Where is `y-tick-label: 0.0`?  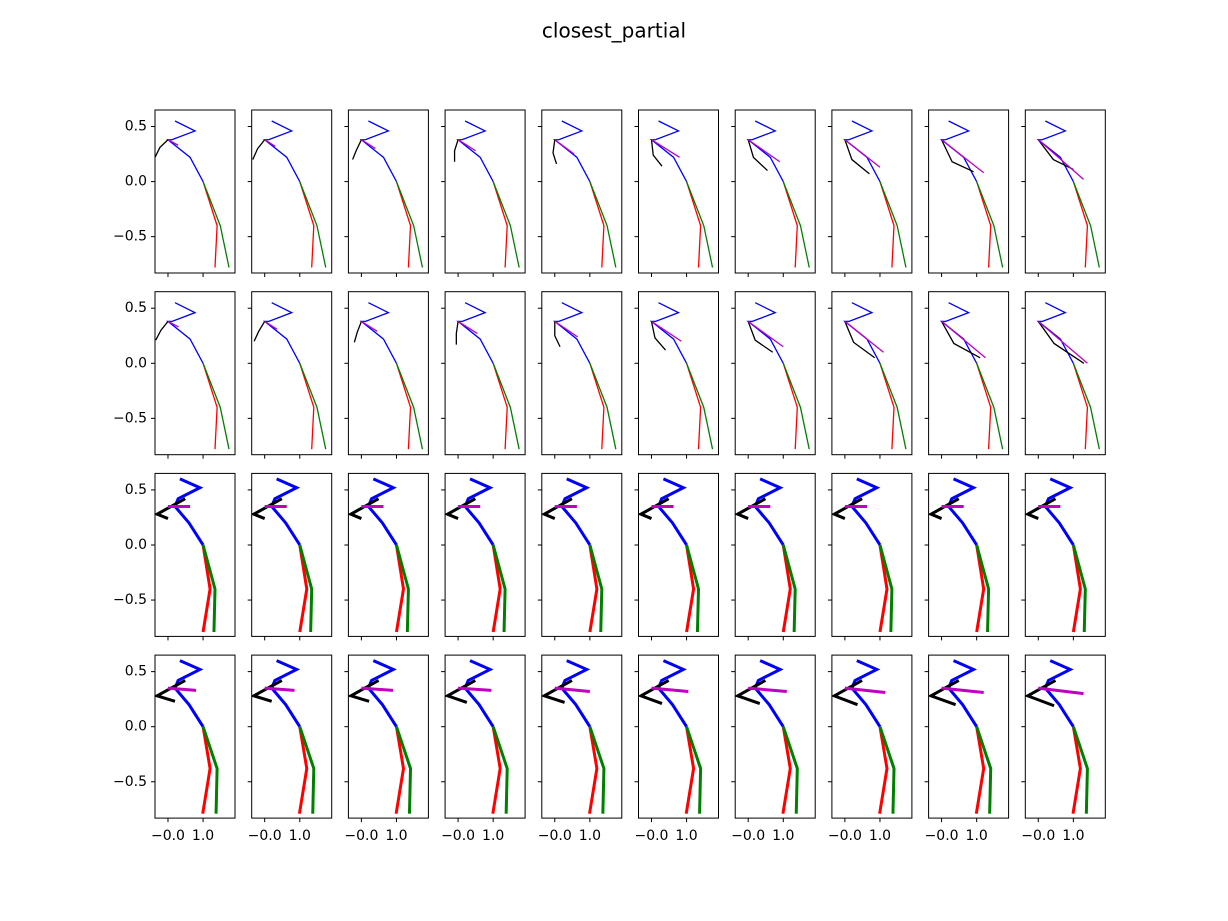
y-tick-label: 0.0 is located at coordinates (136, 182).